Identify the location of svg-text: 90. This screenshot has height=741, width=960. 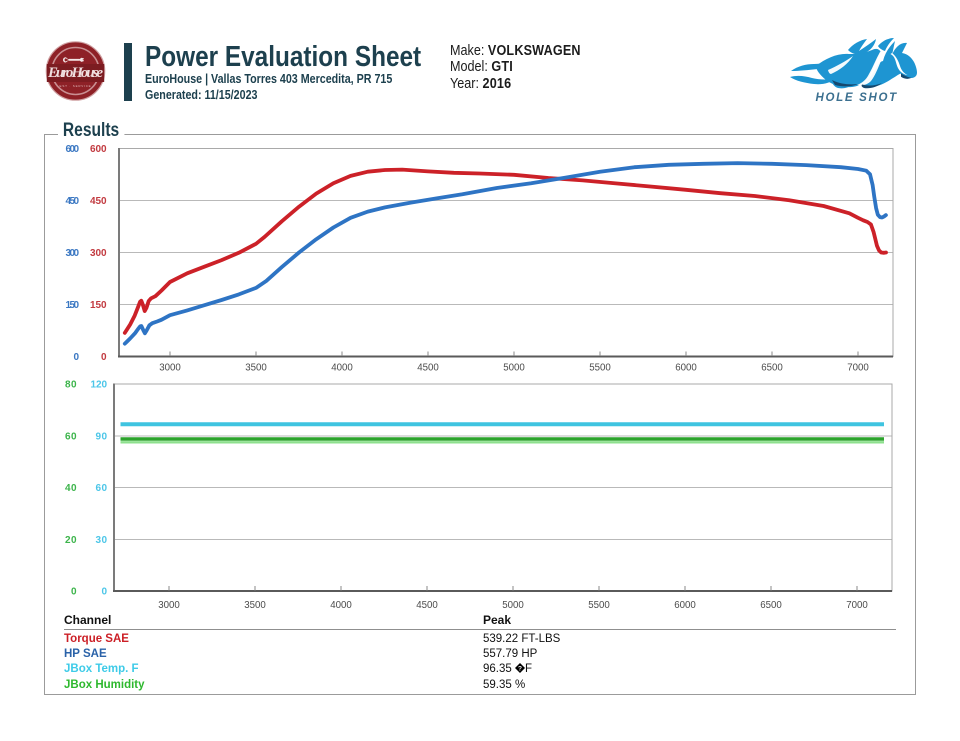
(102, 436).